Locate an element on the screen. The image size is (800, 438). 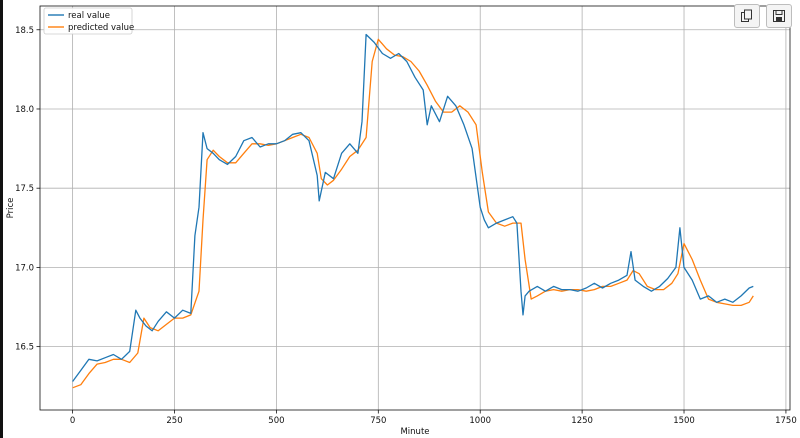
y-tick-label: 16.5 is located at coordinates (24, 348).